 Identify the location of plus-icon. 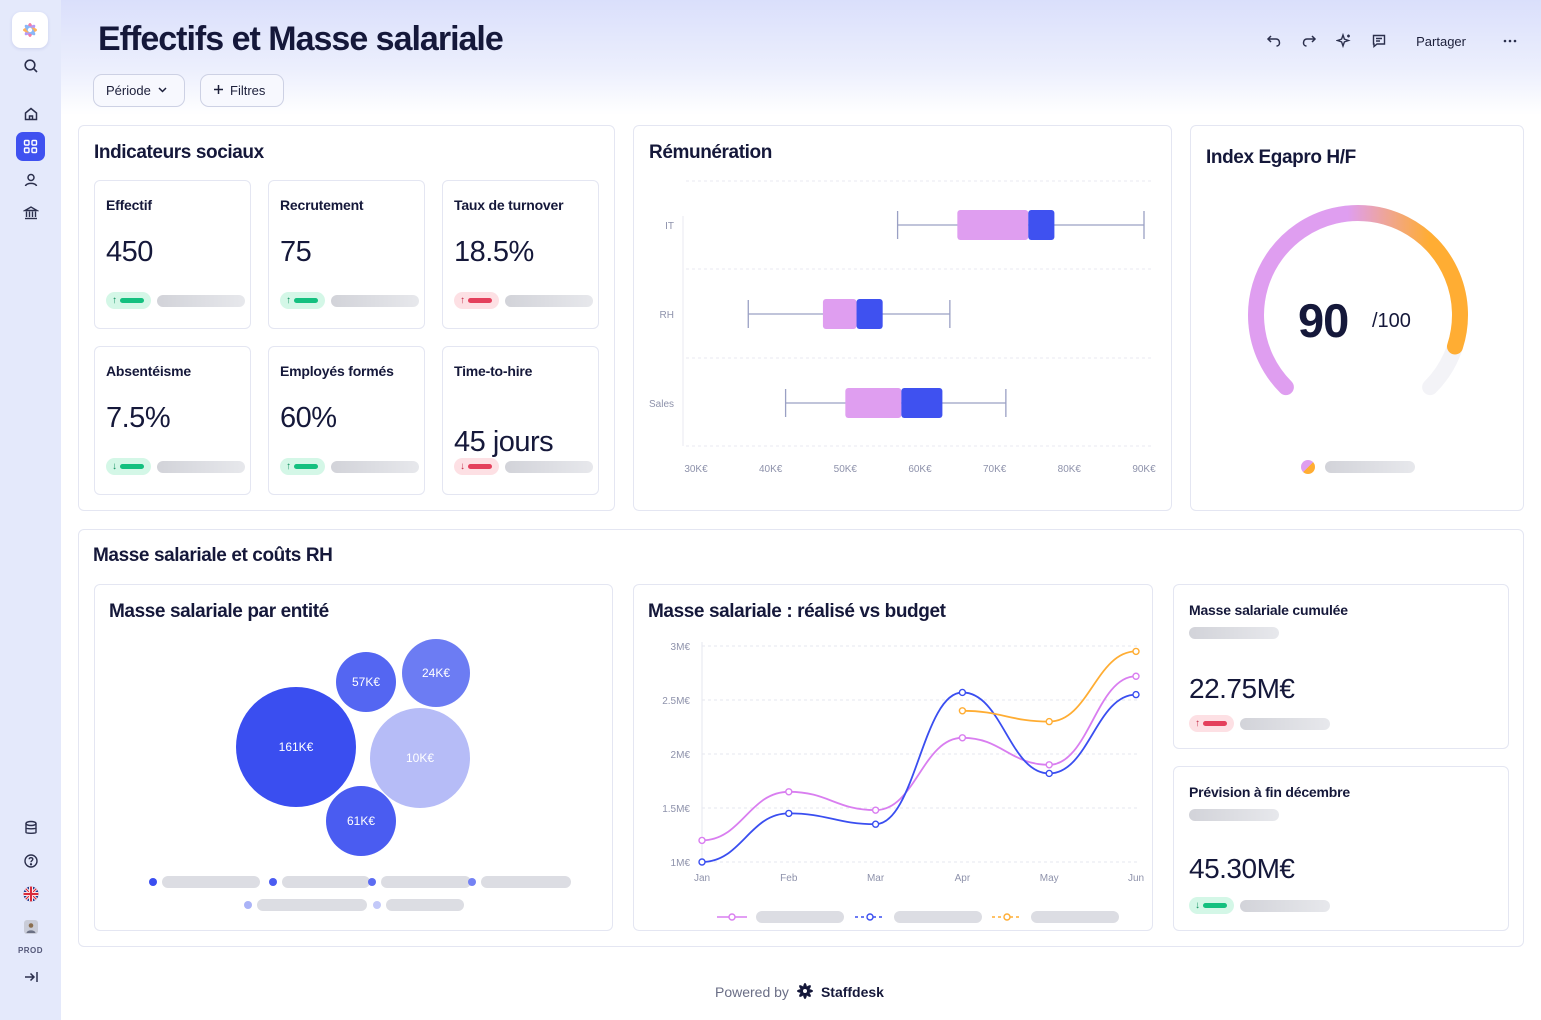
(218, 90).